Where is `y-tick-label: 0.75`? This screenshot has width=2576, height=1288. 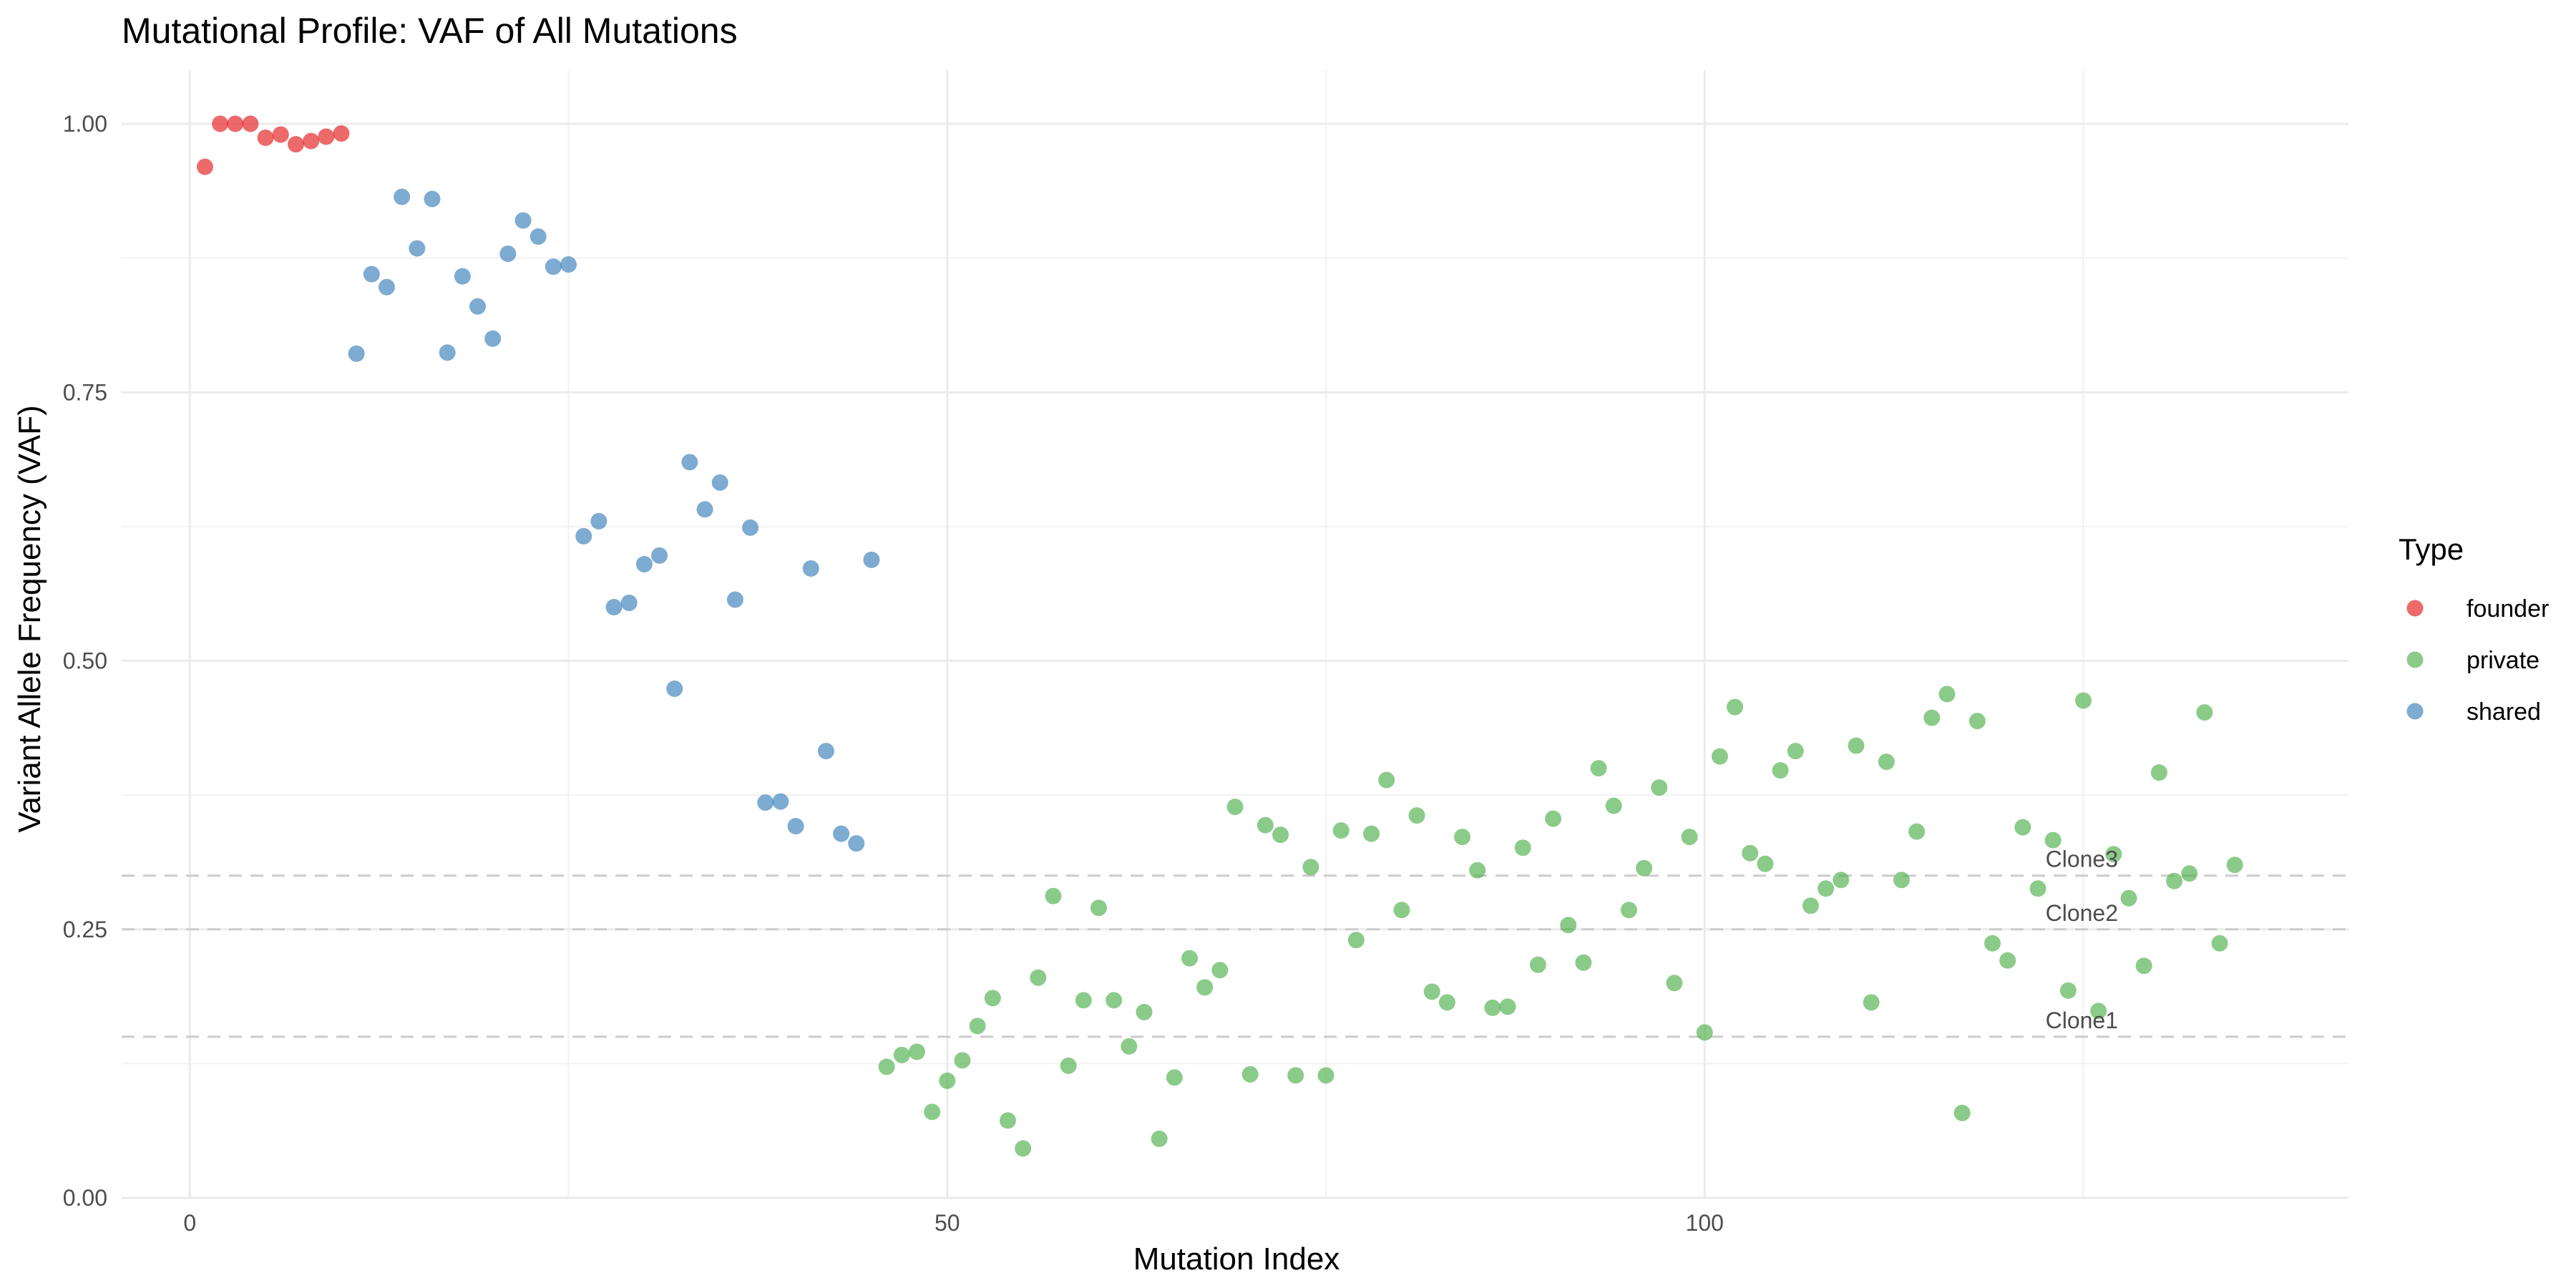 y-tick-label: 0.75 is located at coordinates (85, 392).